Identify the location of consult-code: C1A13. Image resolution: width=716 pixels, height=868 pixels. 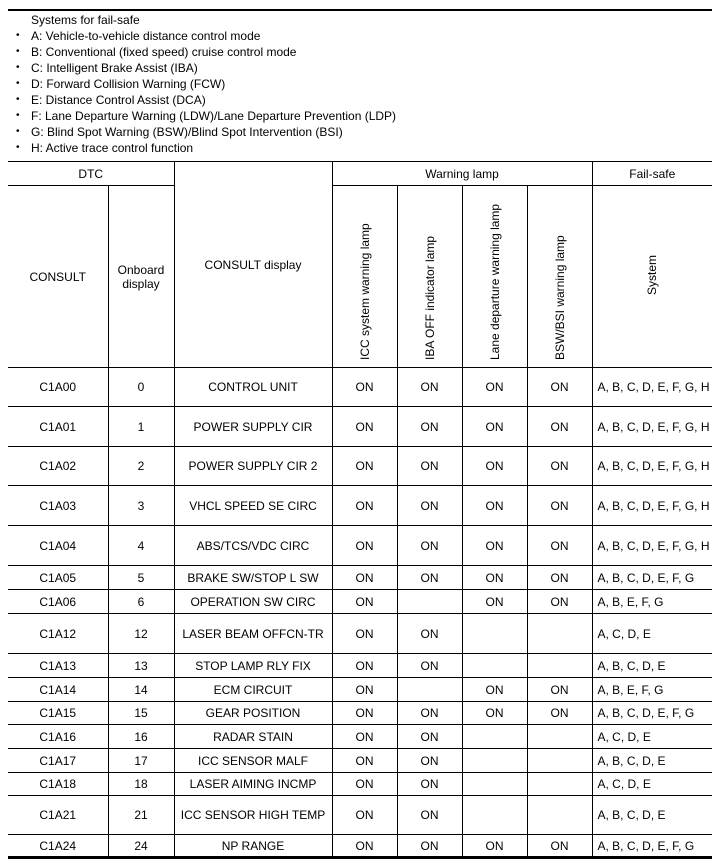
(58, 665).